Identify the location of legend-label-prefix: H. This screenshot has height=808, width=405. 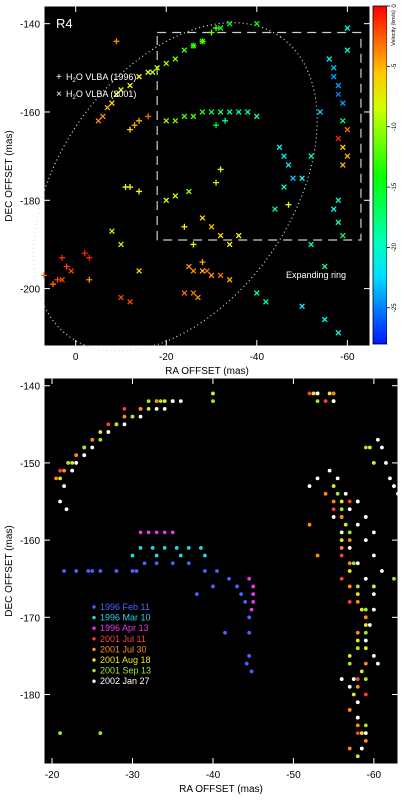
(69, 94).